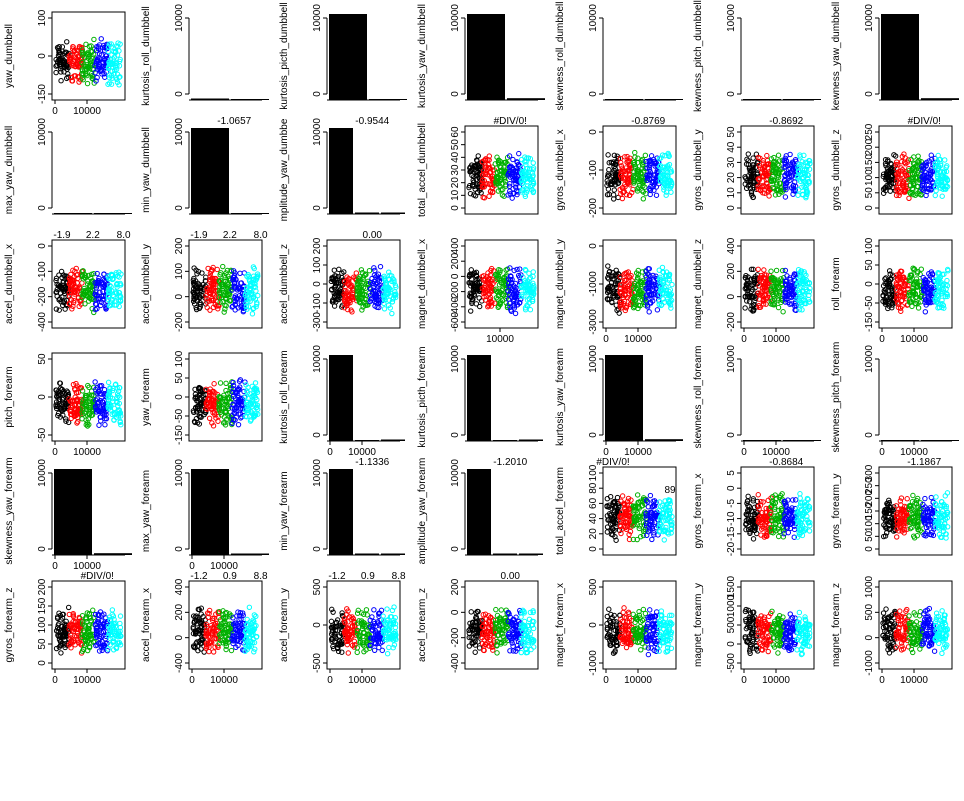  Describe the element at coordinates (698, 510) in the screenshot. I see `y-axis-label: gyros_forearm_x` at that location.